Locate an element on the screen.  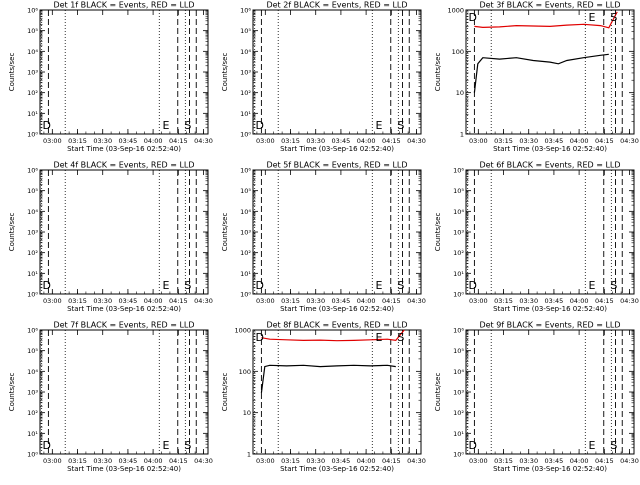
plot-title: Det 7f BLACK = Events, RED = LLD is located at coordinates (123, 325).